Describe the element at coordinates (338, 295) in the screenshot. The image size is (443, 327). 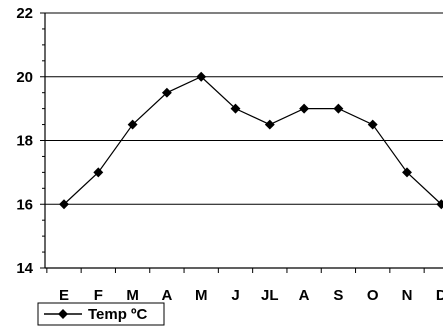
I see `x-tick-label: S` at that location.